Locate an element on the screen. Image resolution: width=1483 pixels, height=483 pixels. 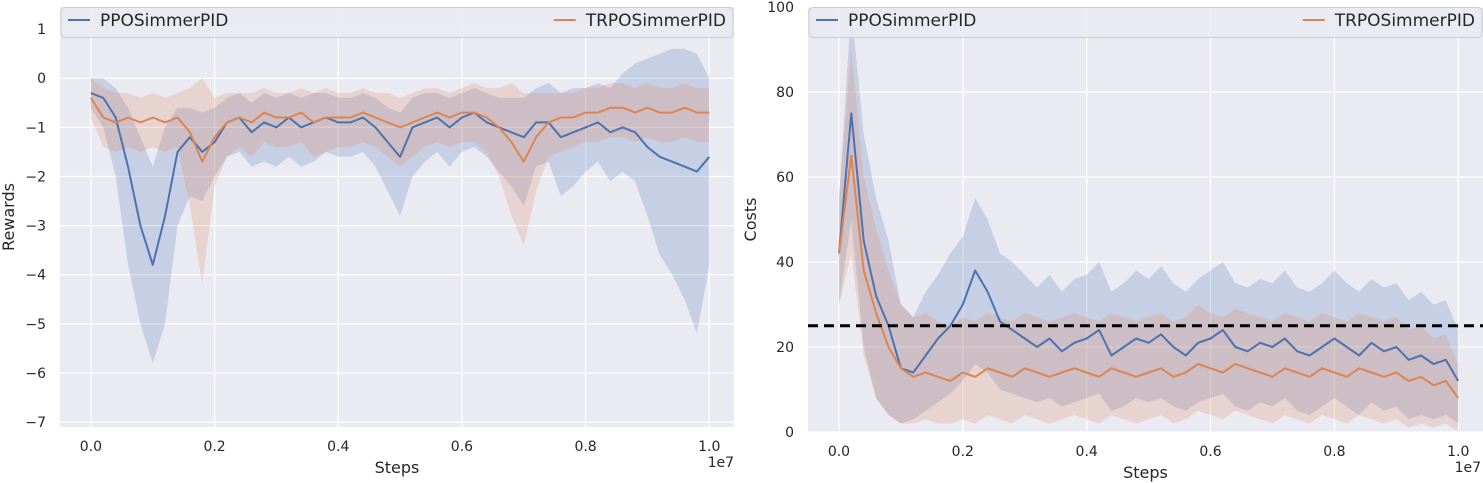
costs-x-offset-label: 1e7 is located at coordinates (1468, 468).